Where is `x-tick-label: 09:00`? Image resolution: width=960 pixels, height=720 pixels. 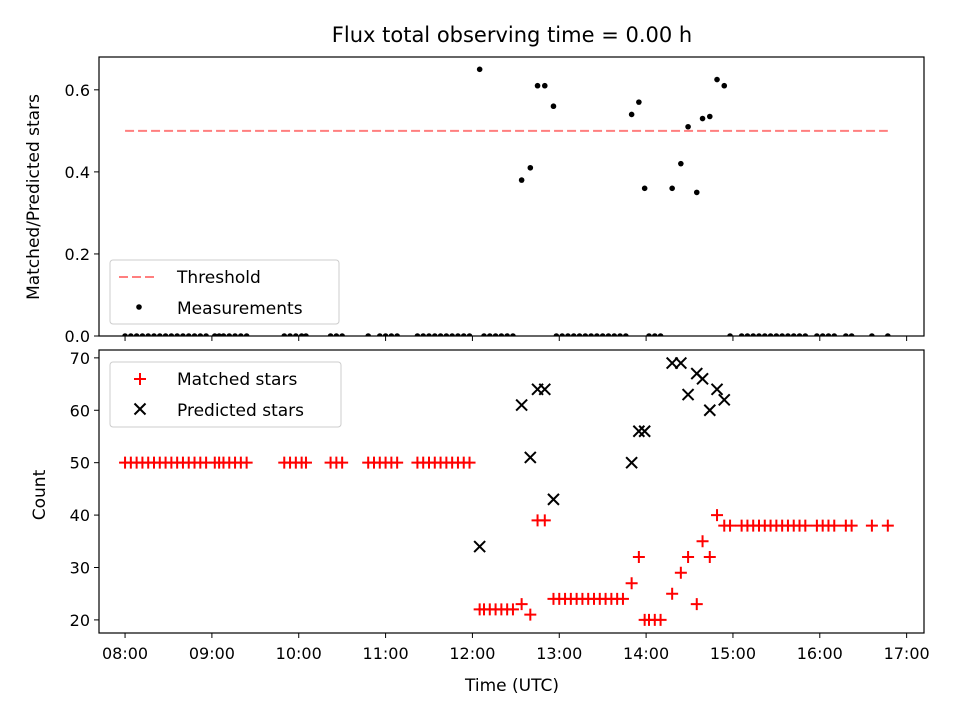 x-tick-label: 09:00 is located at coordinates (212, 653).